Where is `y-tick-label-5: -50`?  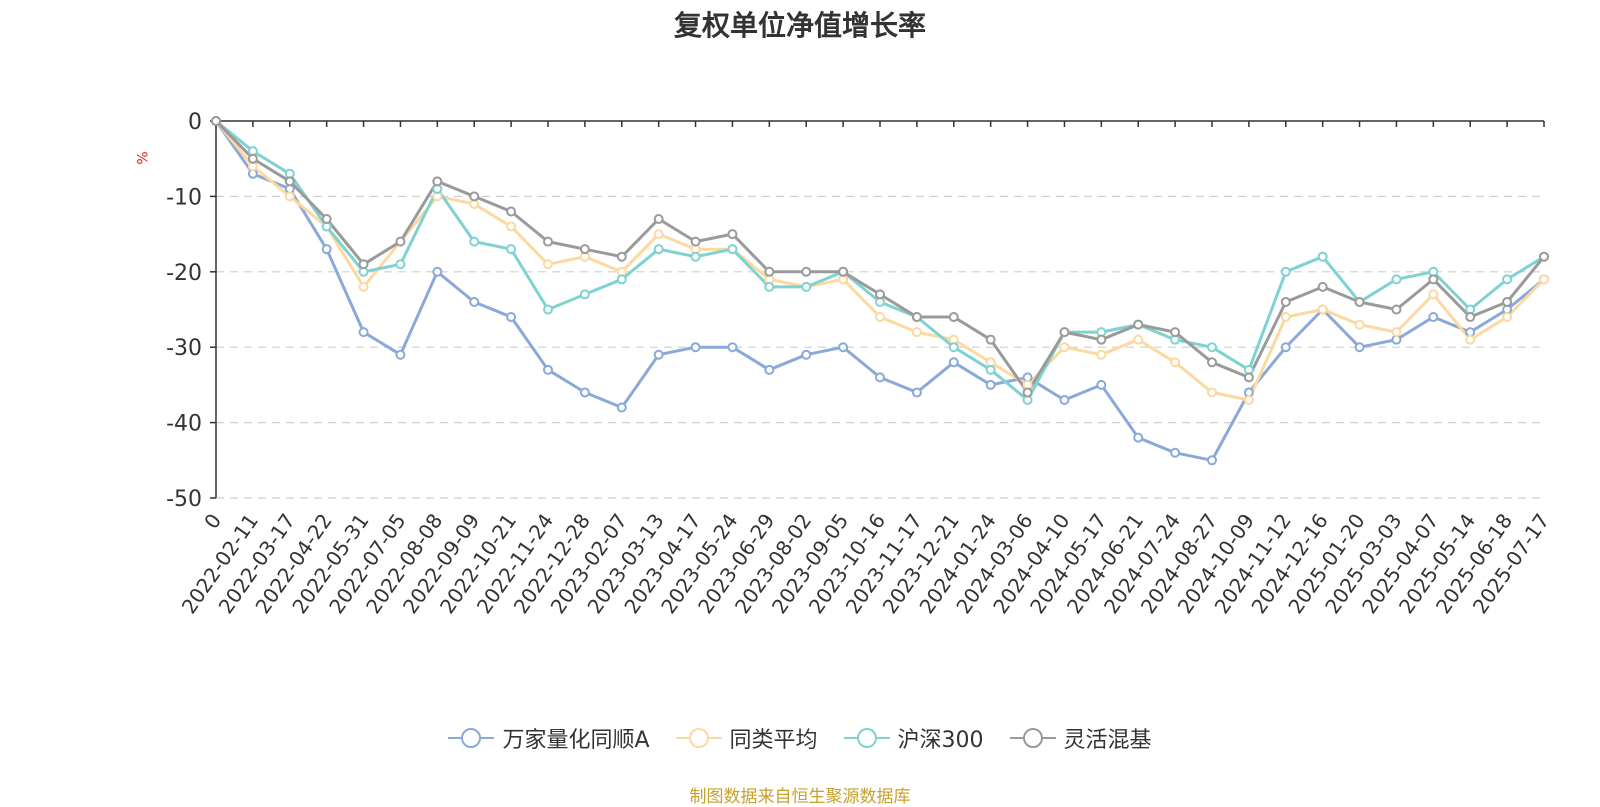 y-tick-label-5: -50 is located at coordinates (184, 499).